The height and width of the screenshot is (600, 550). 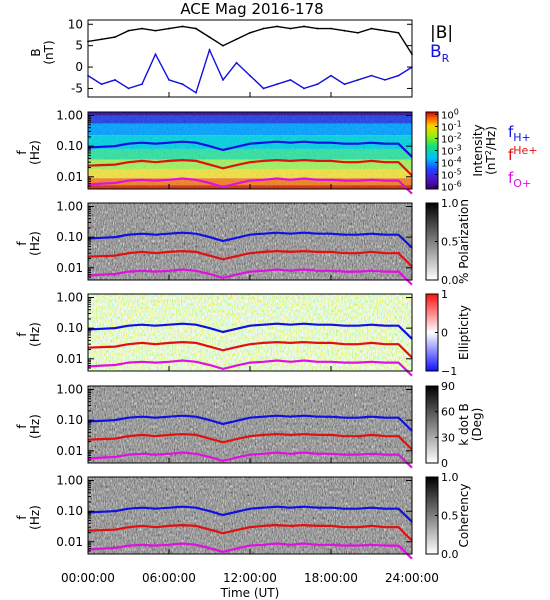 I want to click on colorbar-label-2: % Polarization, so click(x=464, y=241).